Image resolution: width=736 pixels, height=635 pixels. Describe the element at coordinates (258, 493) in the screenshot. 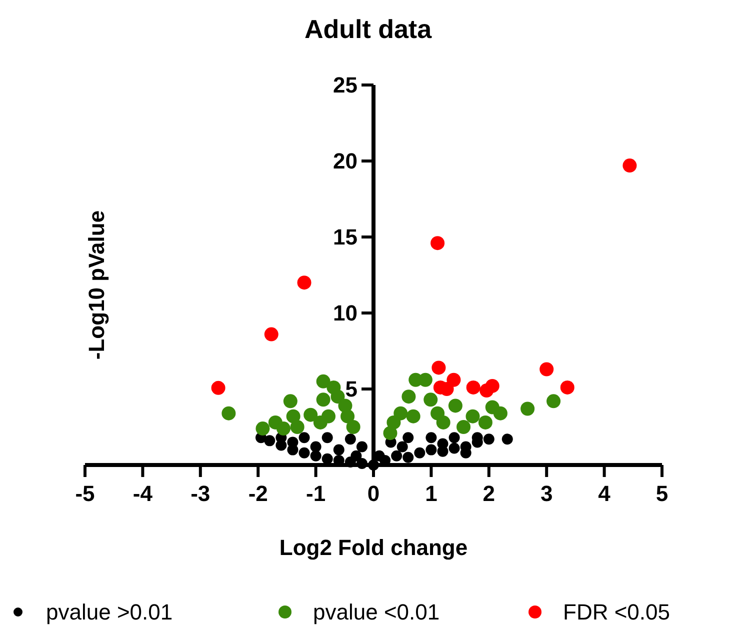

I see `x-tick-label: -2` at that location.